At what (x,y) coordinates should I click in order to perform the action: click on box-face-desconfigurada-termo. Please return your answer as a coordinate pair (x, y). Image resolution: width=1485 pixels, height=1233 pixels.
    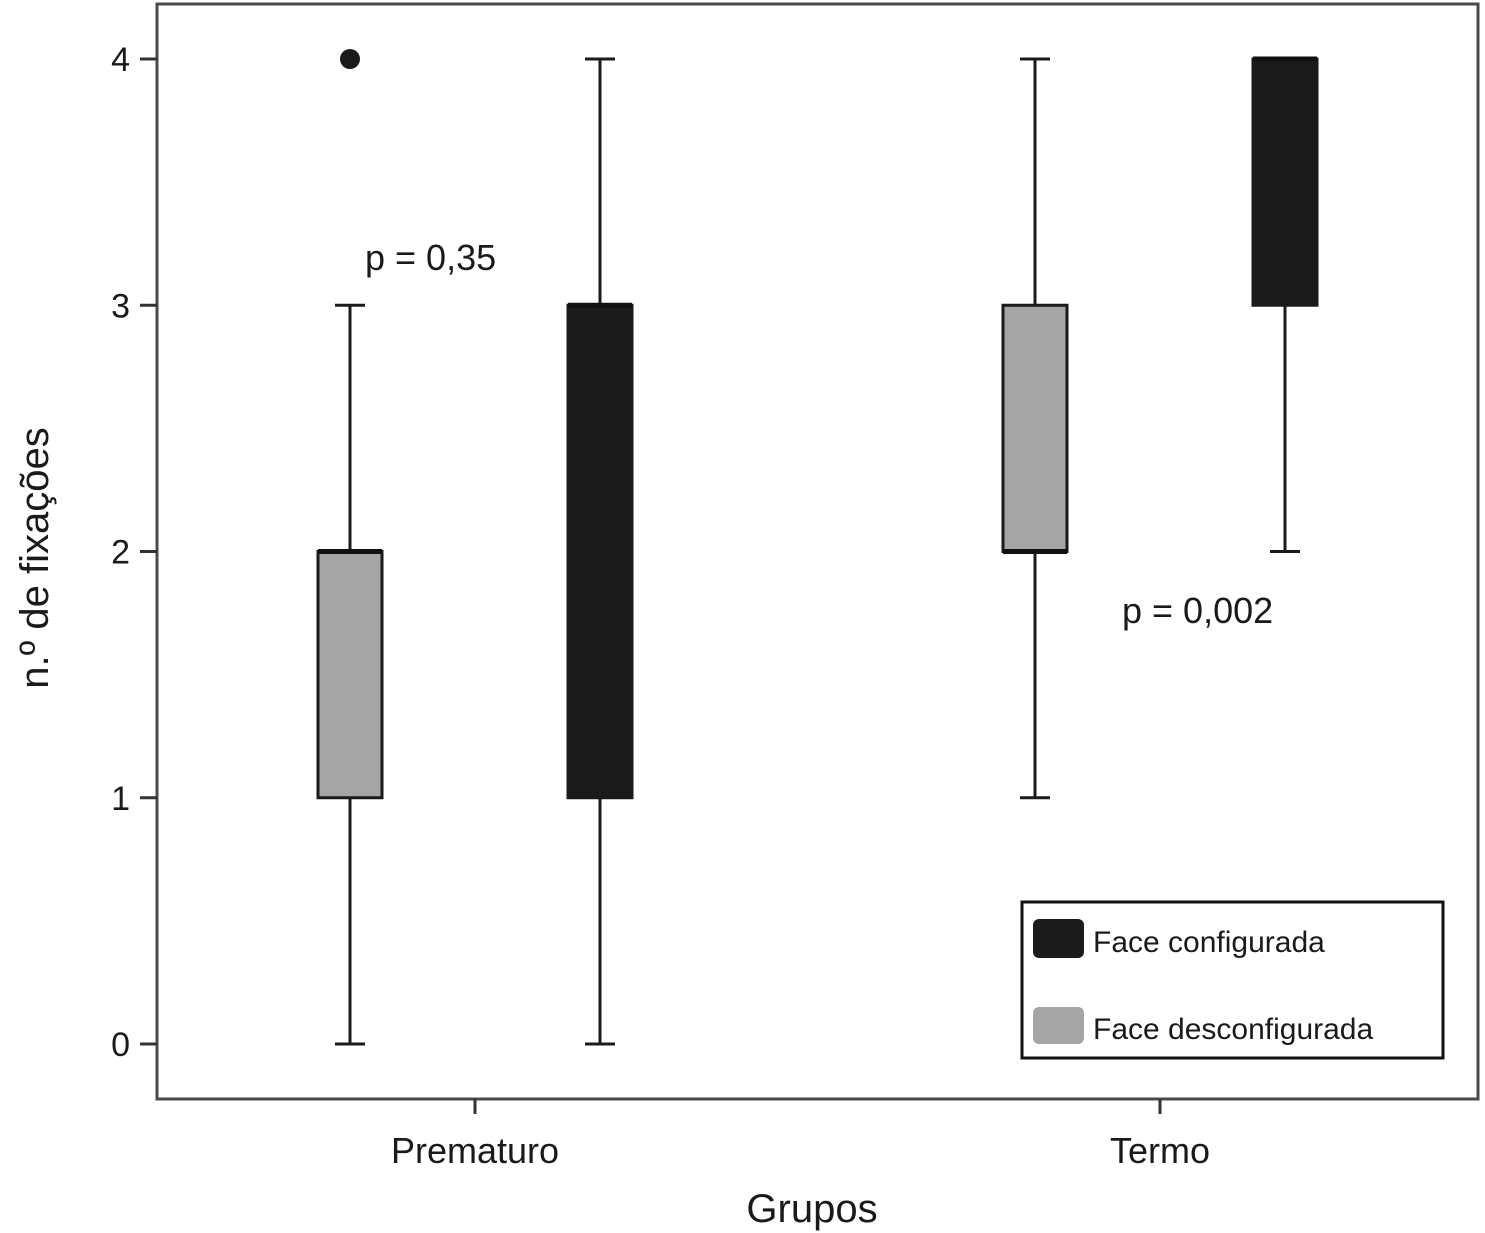
    Looking at the image, I should click on (1035, 428).